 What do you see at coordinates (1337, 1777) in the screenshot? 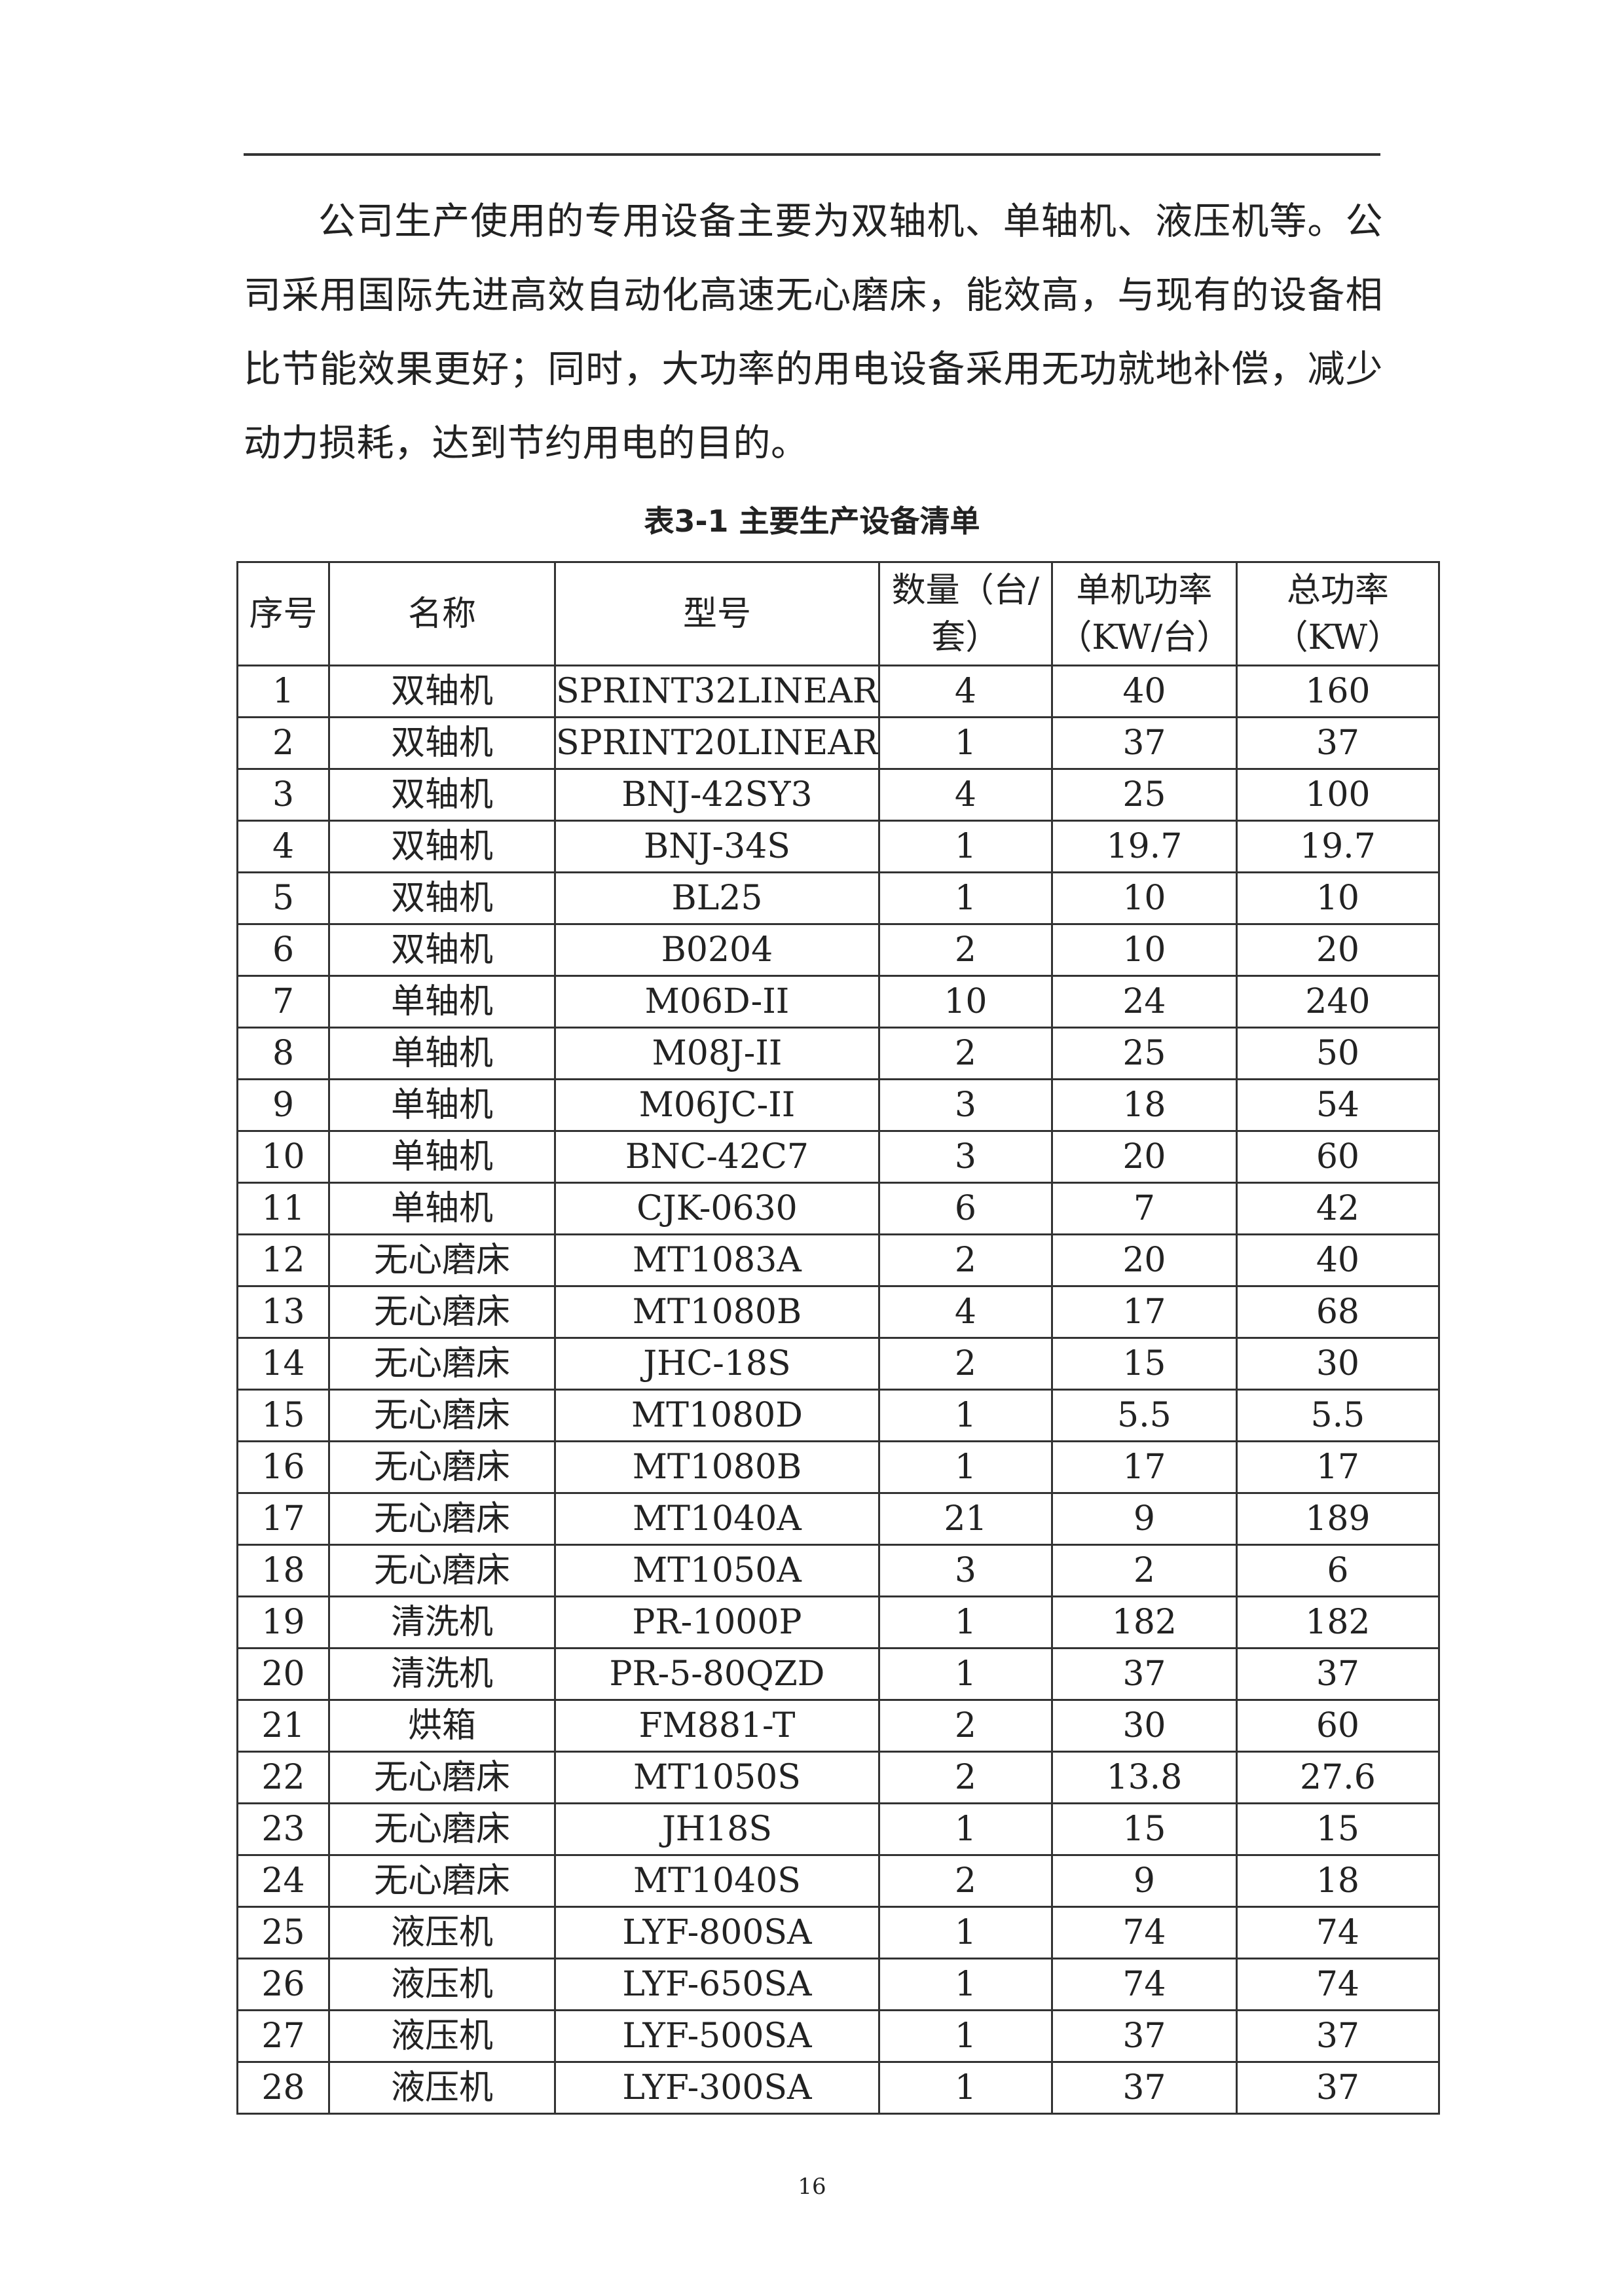
I see `table-cell: 27.6` at bounding box center [1337, 1777].